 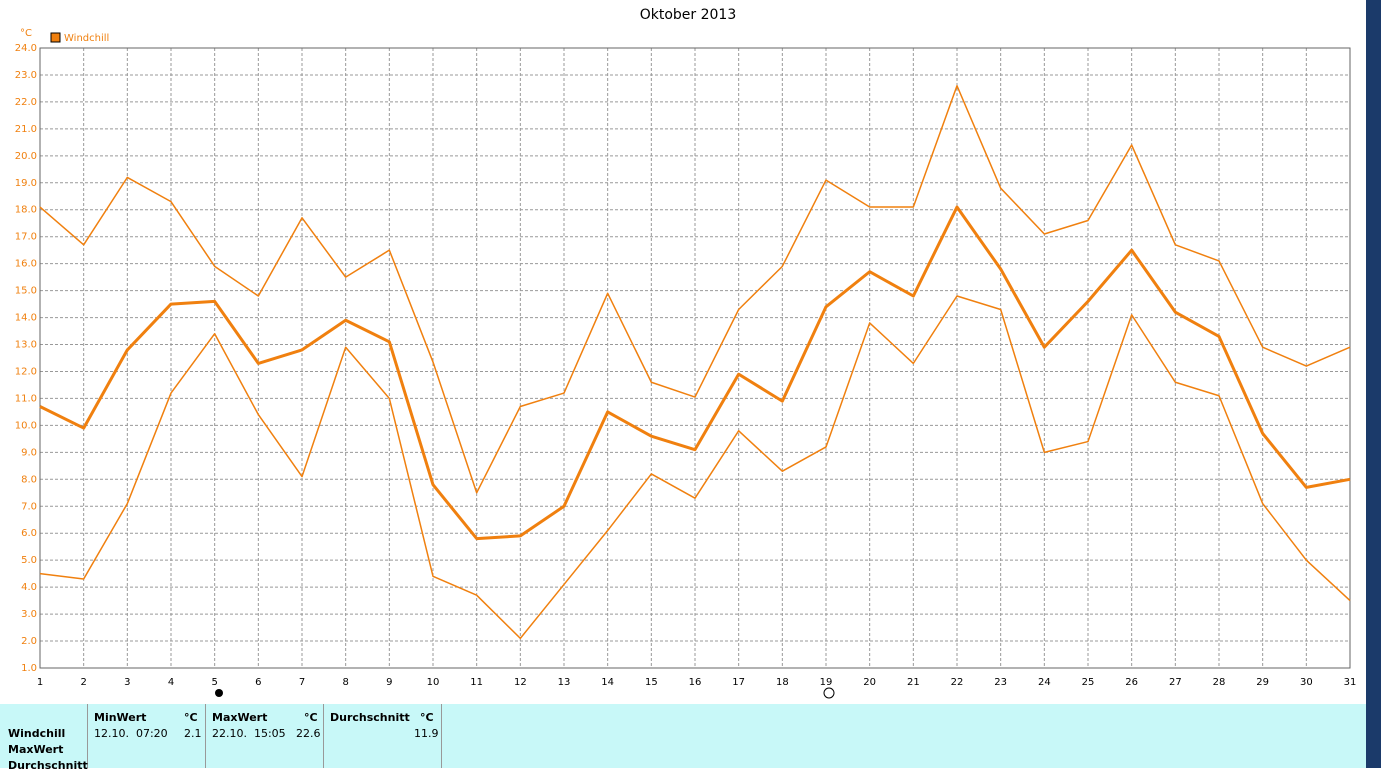 I want to click on y-tick-label: 2.0, so click(x=29, y=641).